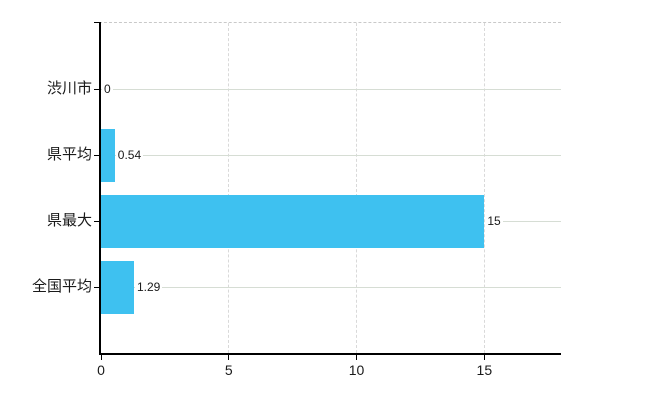 This screenshot has height=400, width=650. Describe the element at coordinates (129, 155) in the screenshot. I see `bar-value-label: 0.54` at that location.